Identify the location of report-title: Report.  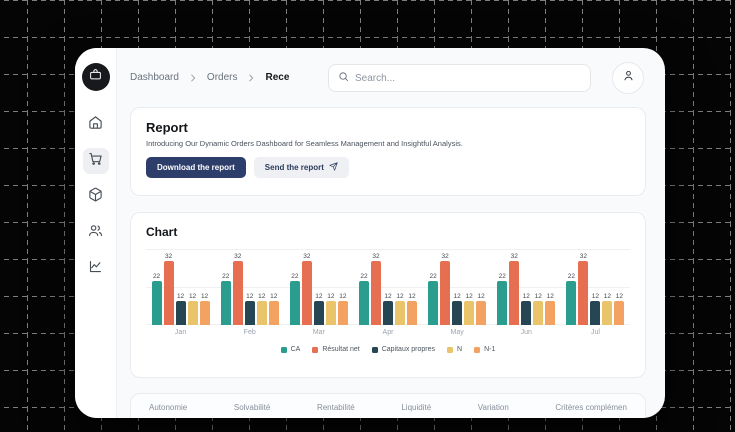
(167, 127).